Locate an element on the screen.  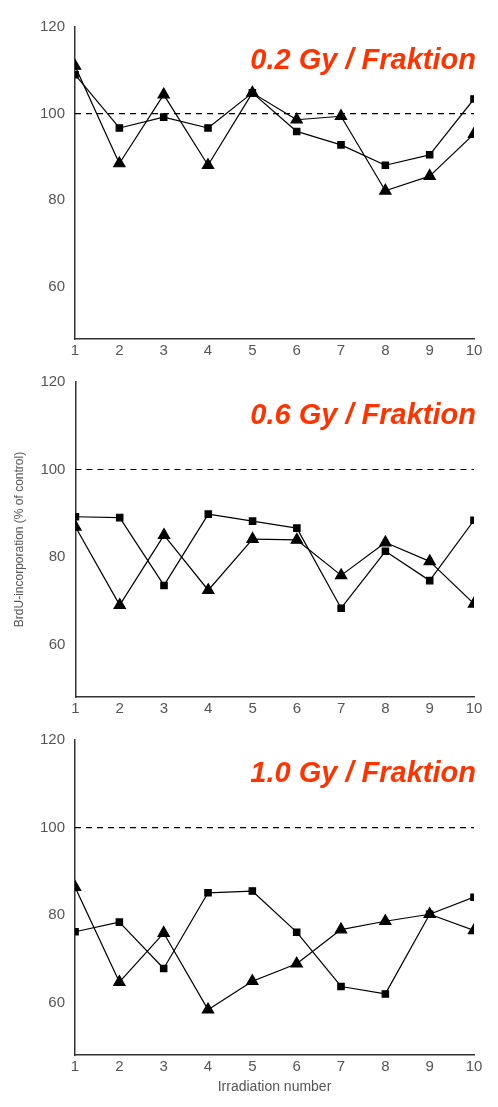
text: 0.6 Gy / Fraktion is located at coordinates (363, 414).